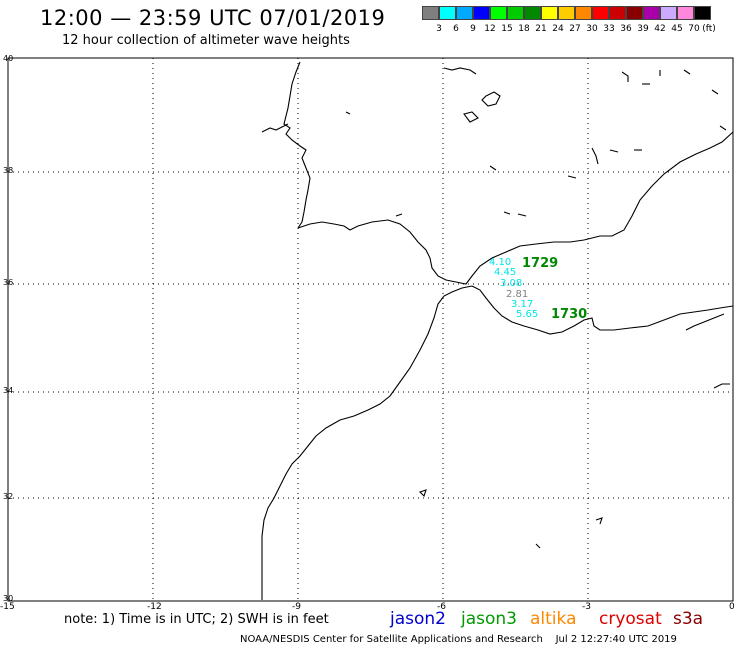 This screenshot has width=740, height=650. I want to click on colorbar-tick-label: 45, so click(677, 29).